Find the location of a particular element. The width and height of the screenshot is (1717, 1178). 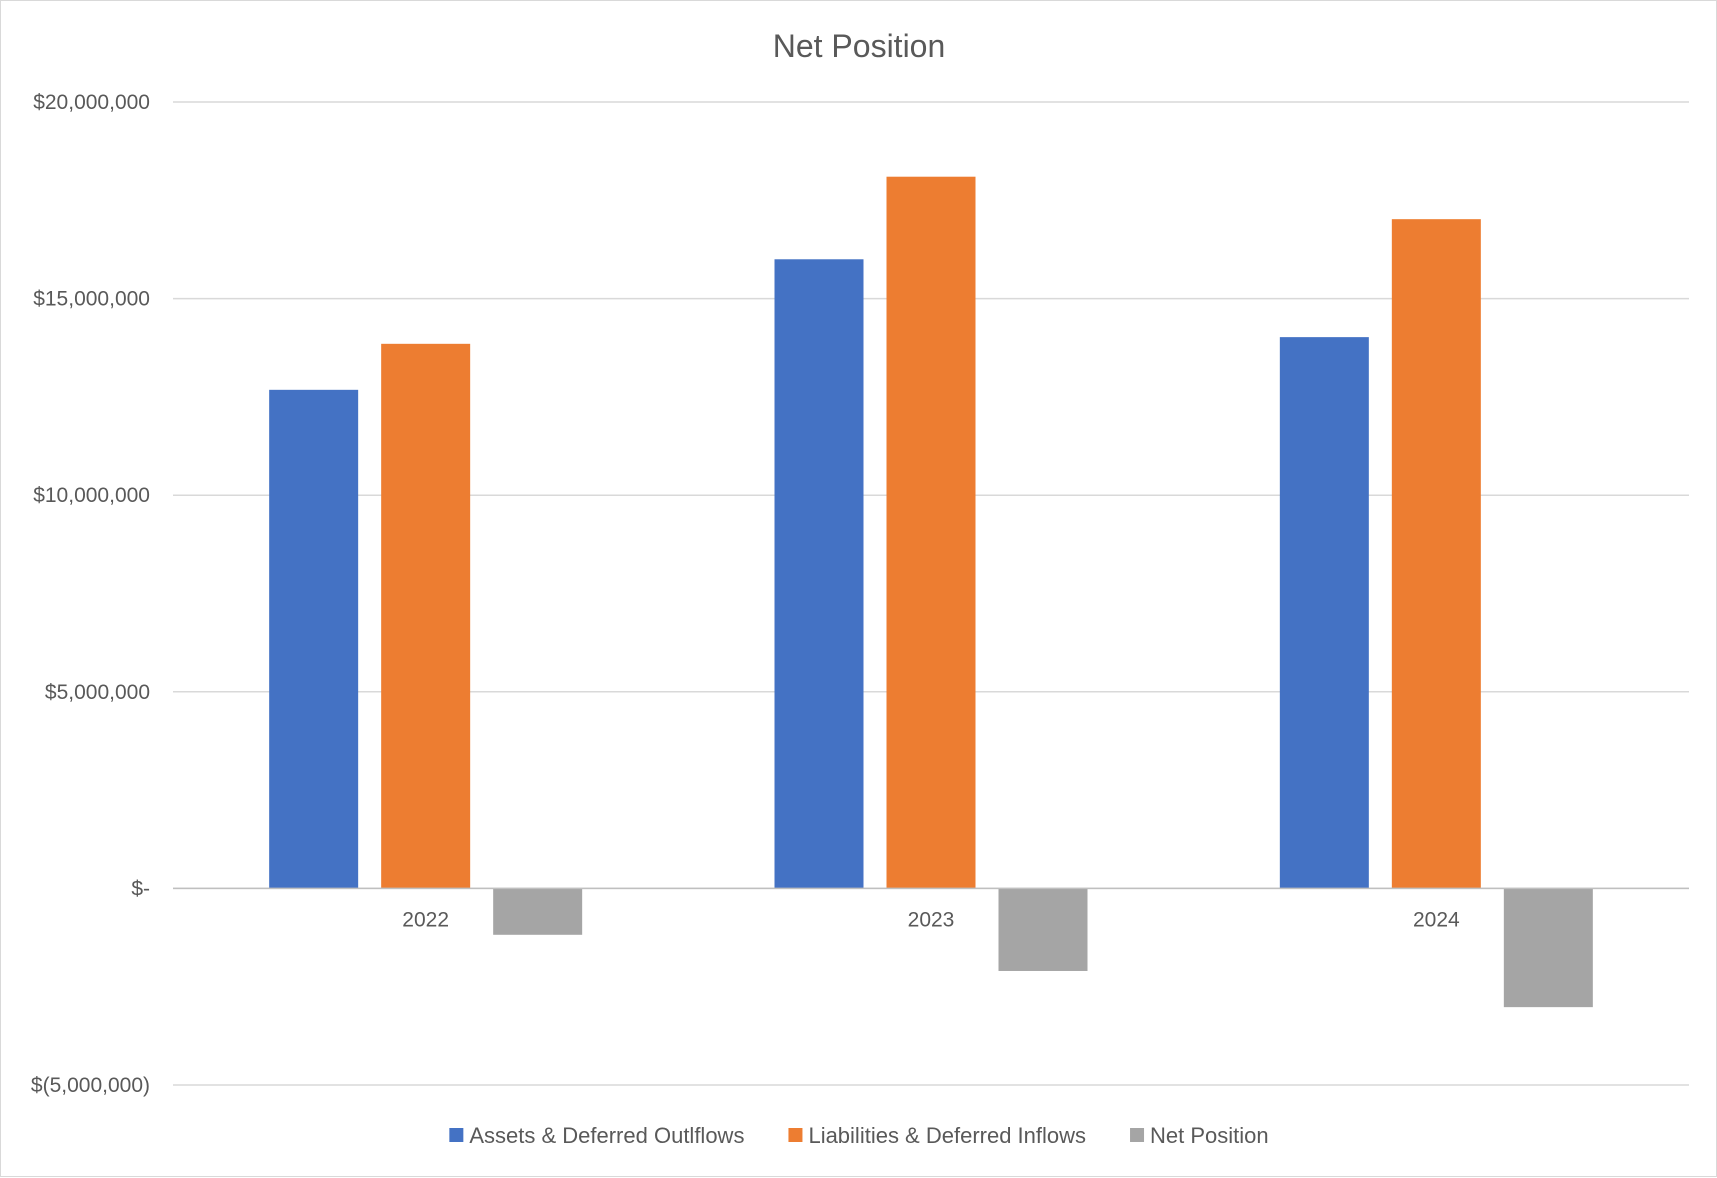

legend-label: Net Position is located at coordinates (1209, 1135).